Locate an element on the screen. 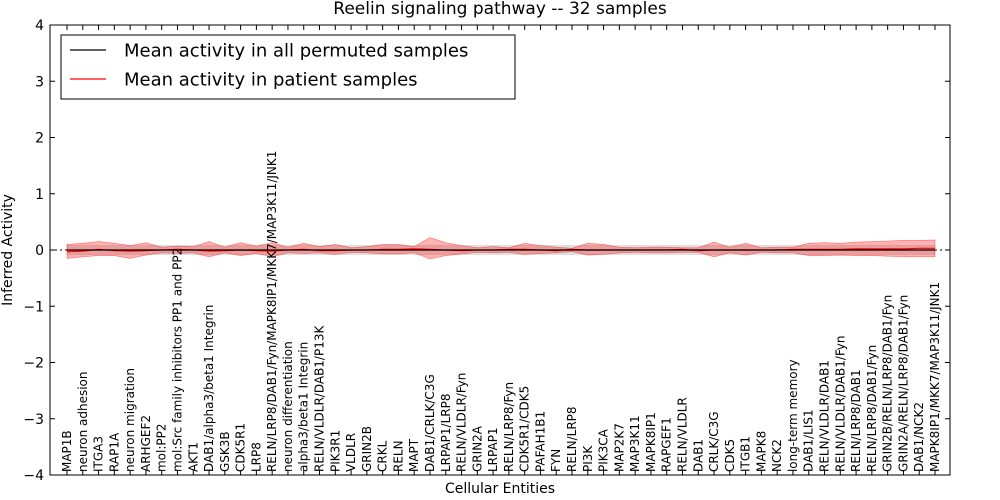  x-tick-label: PI3K is located at coordinates (588, 458).